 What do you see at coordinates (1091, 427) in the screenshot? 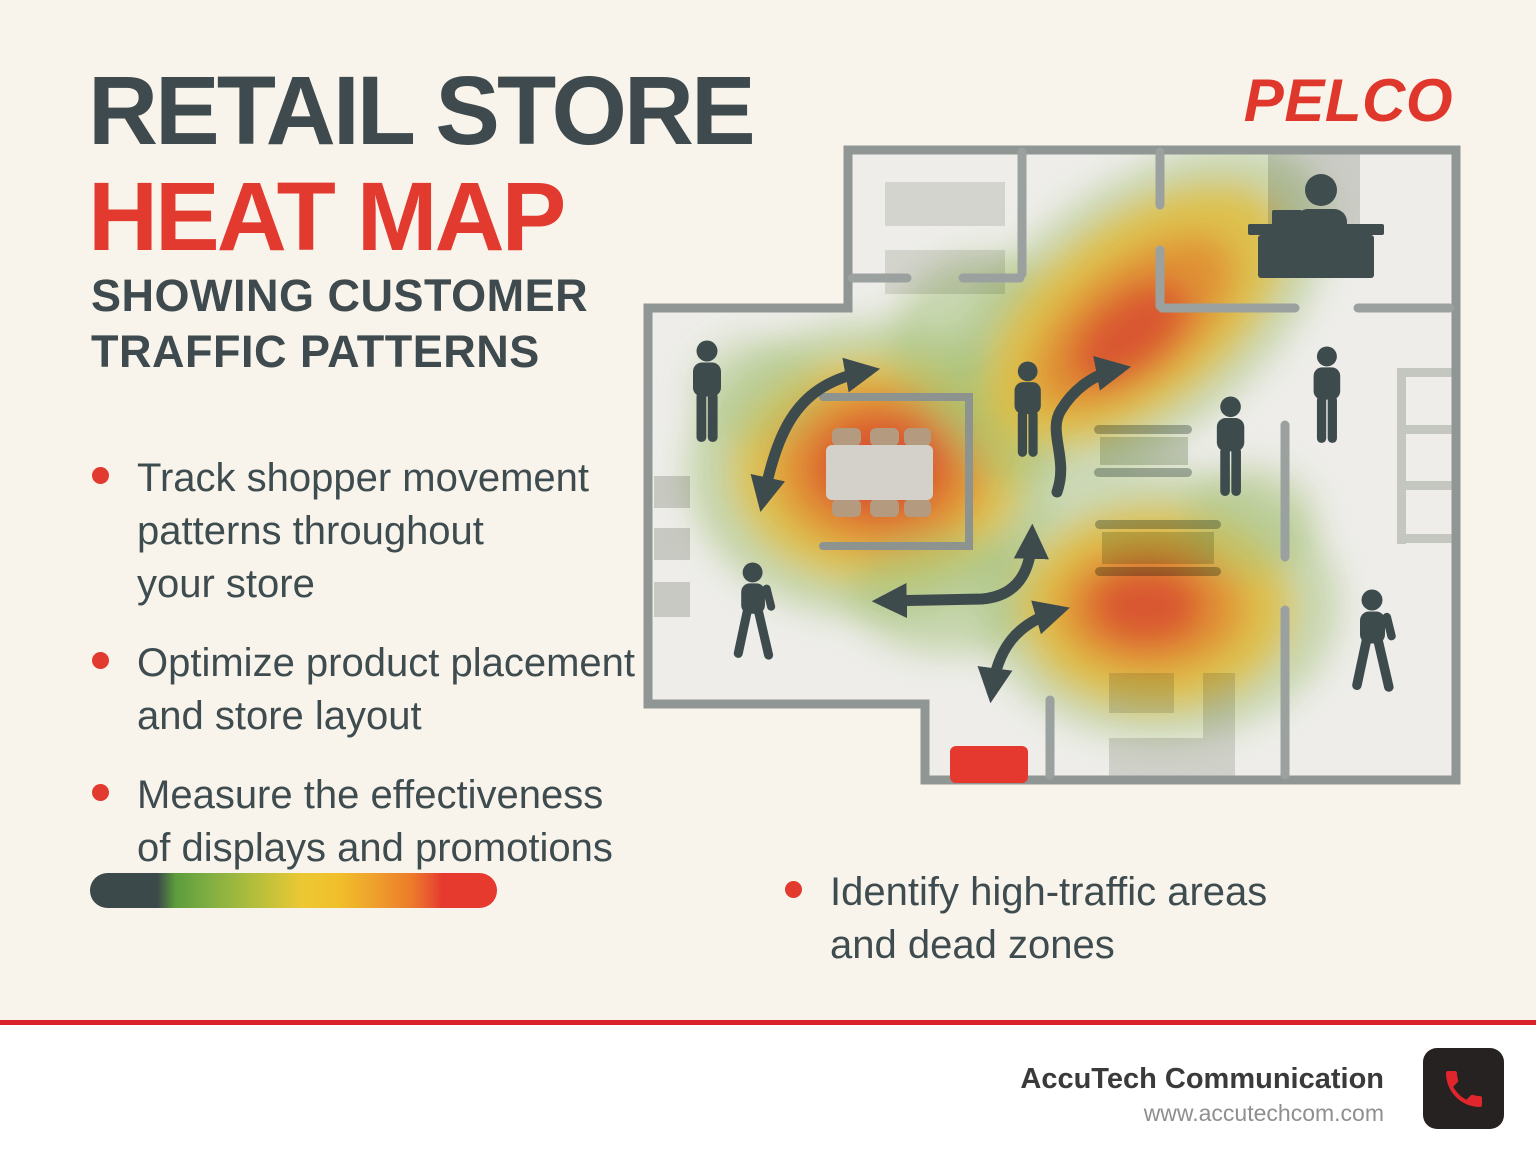
I see `arrow-up-aisle` at bounding box center [1091, 427].